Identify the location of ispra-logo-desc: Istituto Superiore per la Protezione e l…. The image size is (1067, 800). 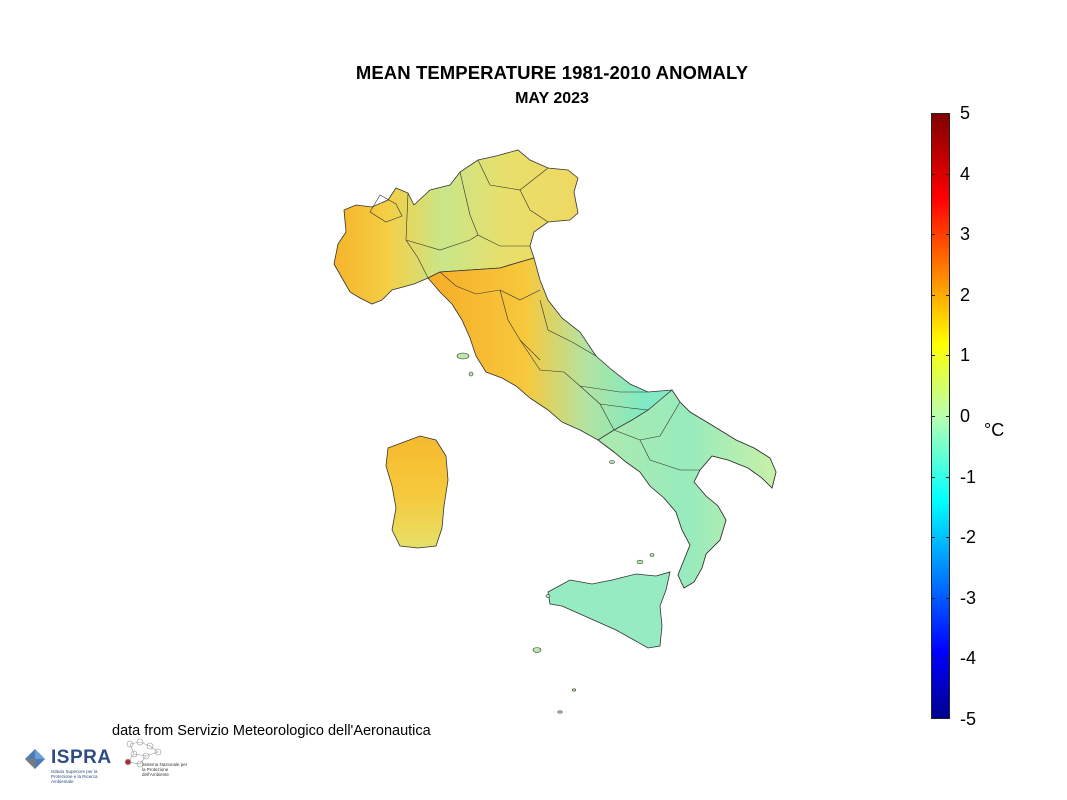
(74, 776).